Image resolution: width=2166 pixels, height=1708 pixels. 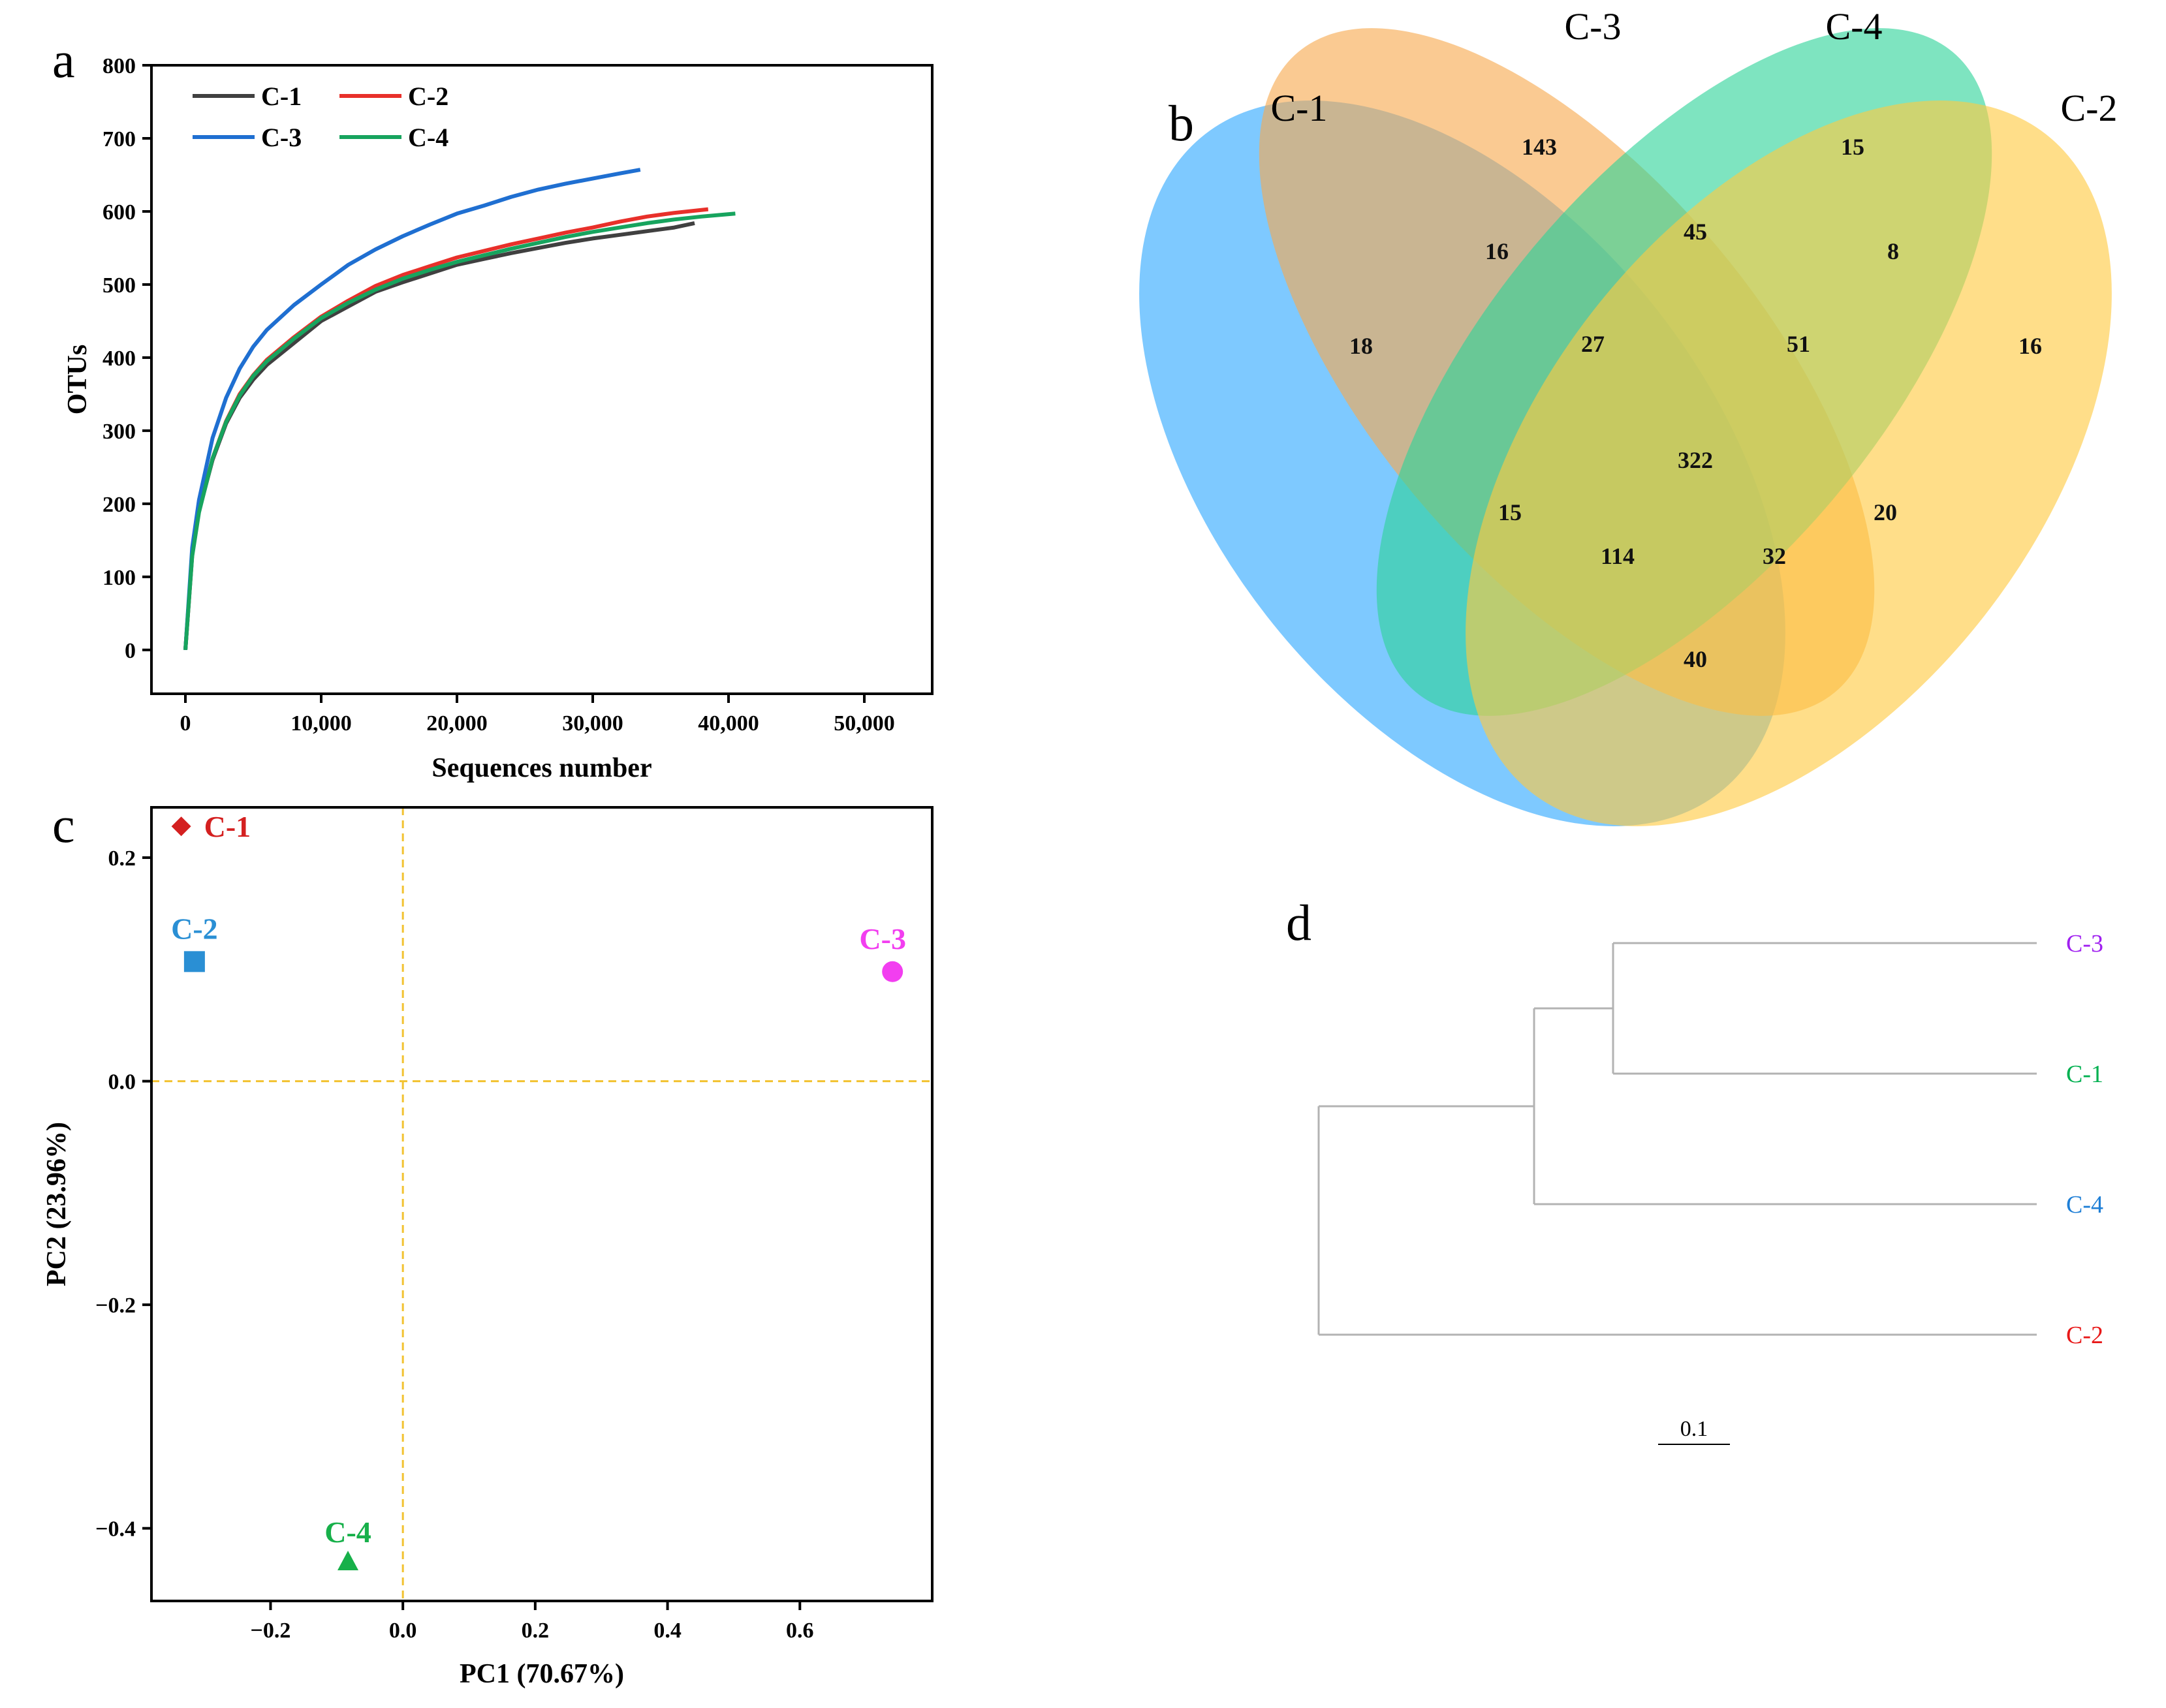 What do you see at coordinates (119, 66) in the screenshot?
I see `y-tick-label: 800` at bounding box center [119, 66].